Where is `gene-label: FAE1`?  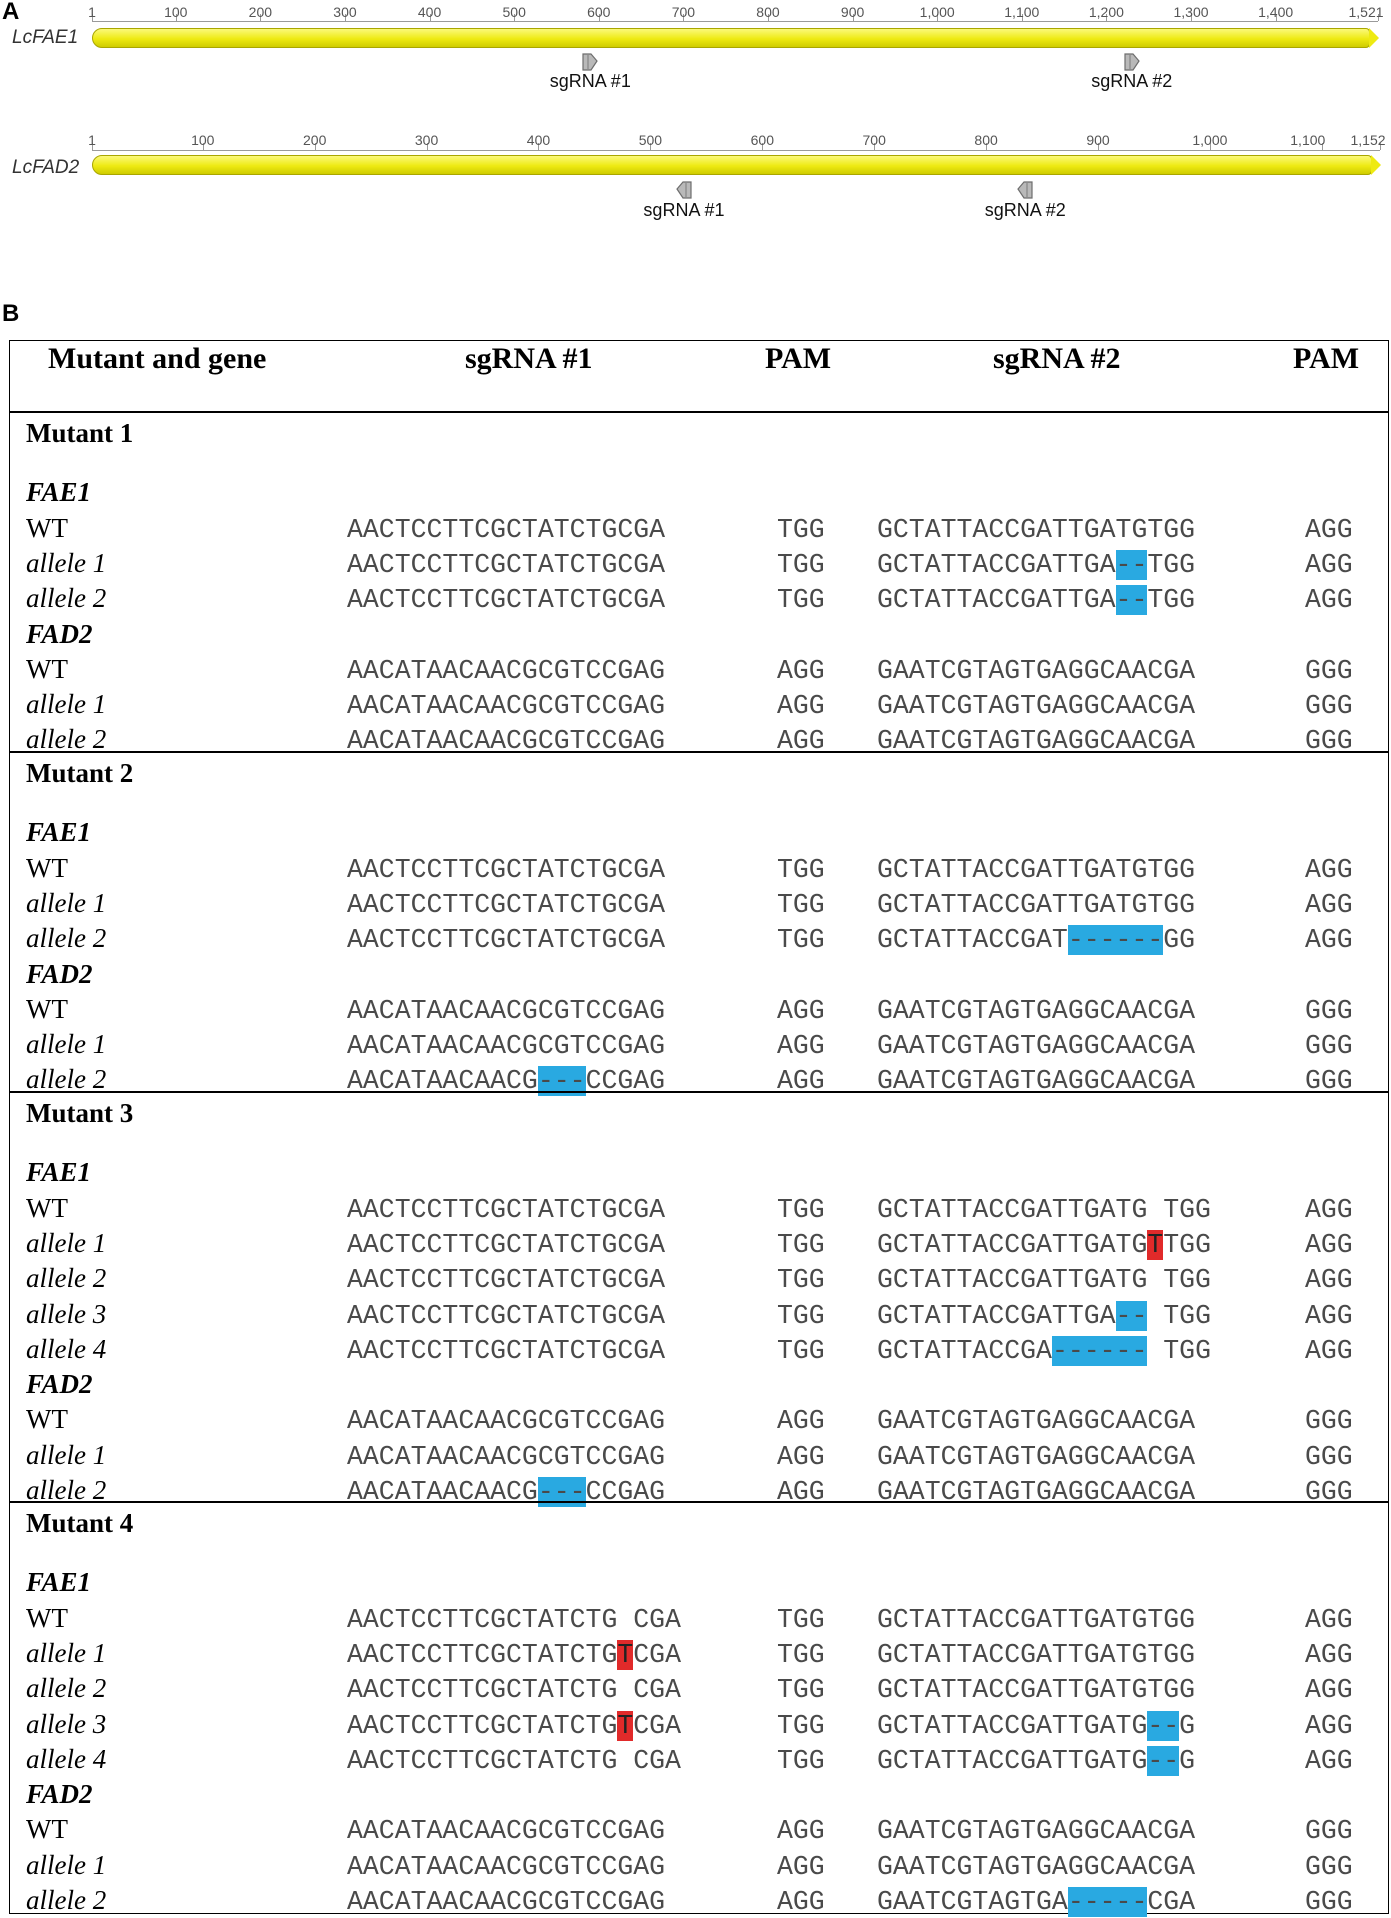
gene-label: FAE1 is located at coordinates (59, 1172).